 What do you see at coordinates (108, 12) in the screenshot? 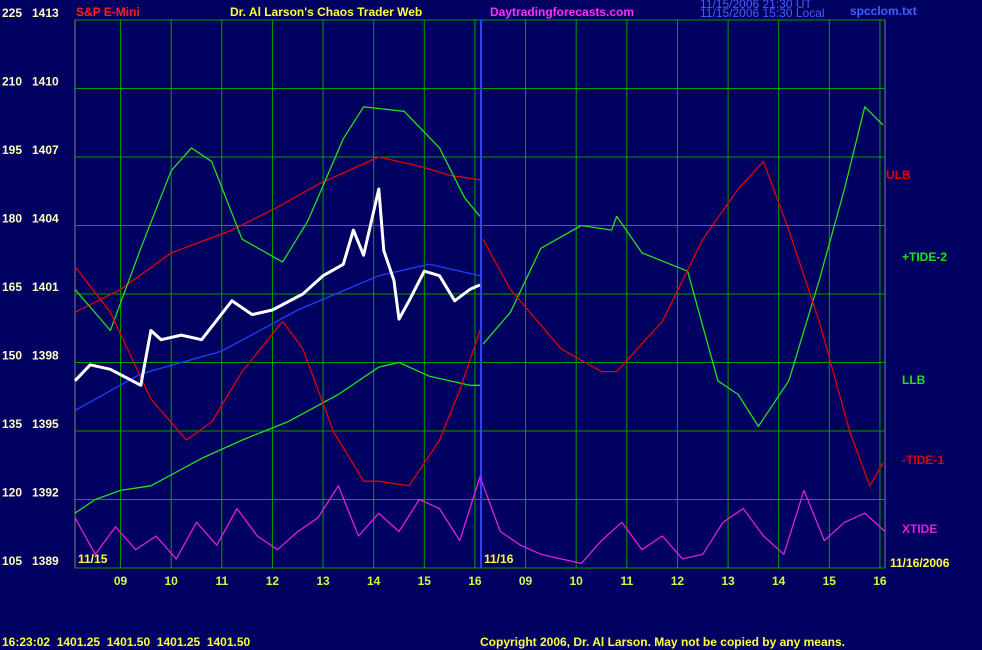
I see `symbol: S&P E-Mini` at bounding box center [108, 12].